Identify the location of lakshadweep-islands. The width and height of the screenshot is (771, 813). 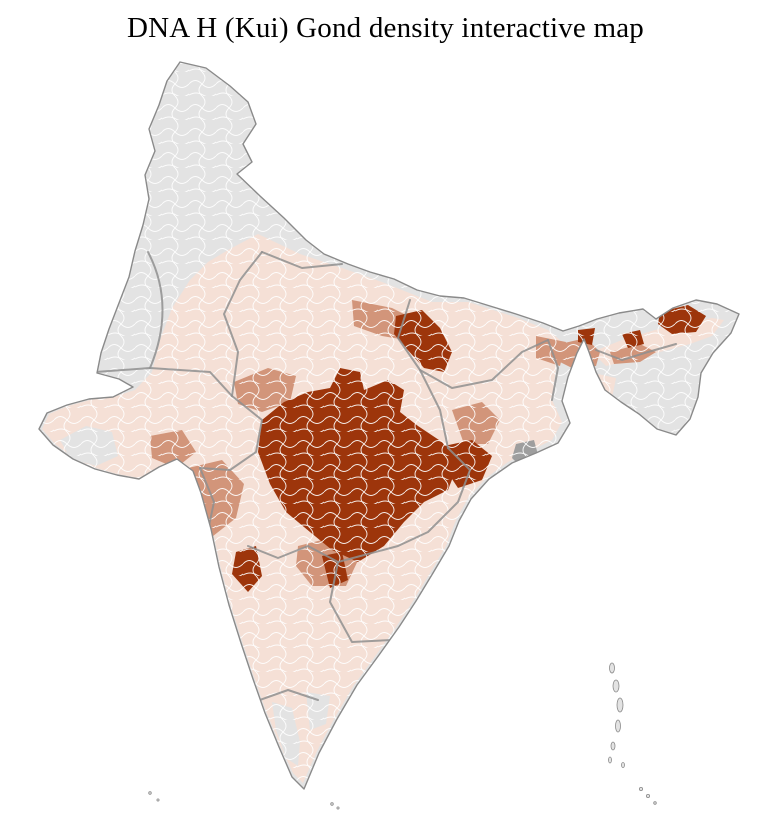
(244, 800).